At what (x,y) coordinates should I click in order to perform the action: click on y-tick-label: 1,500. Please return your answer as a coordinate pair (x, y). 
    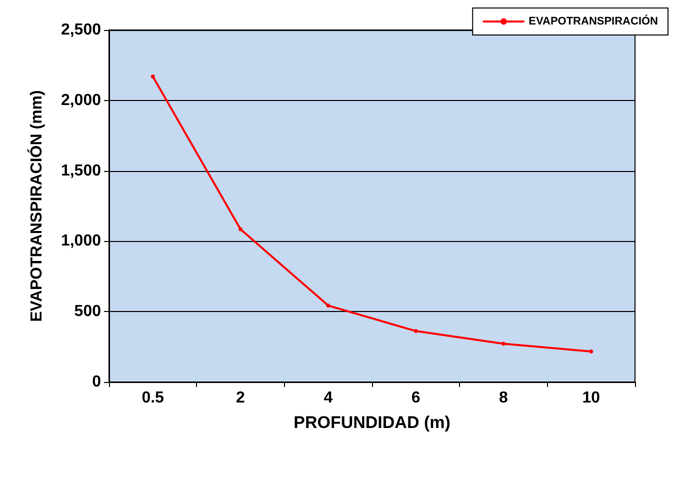
    Looking at the image, I should click on (81, 171).